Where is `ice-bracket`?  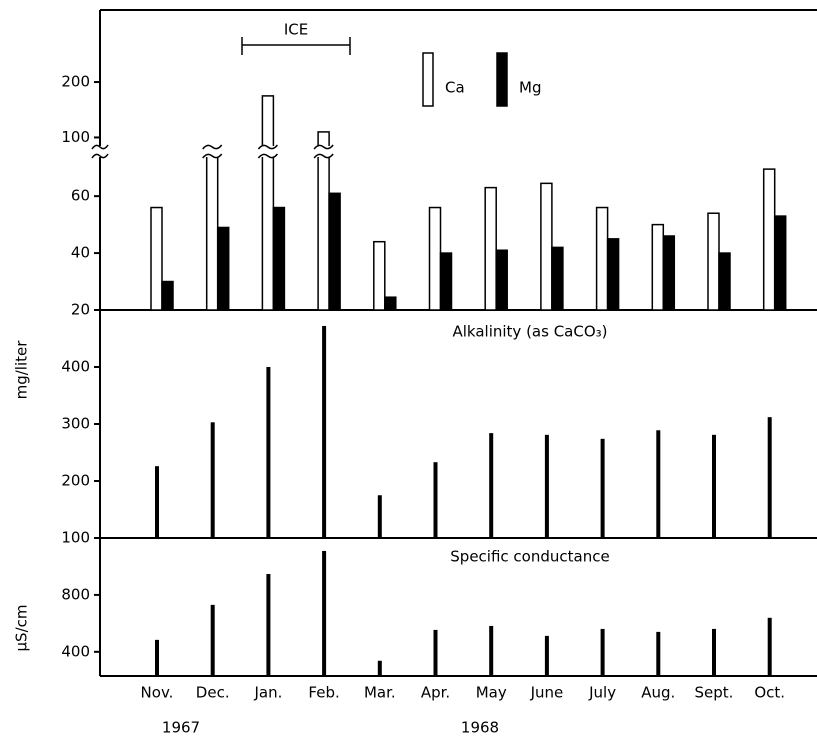 ice-bracket is located at coordinates (296, 46).